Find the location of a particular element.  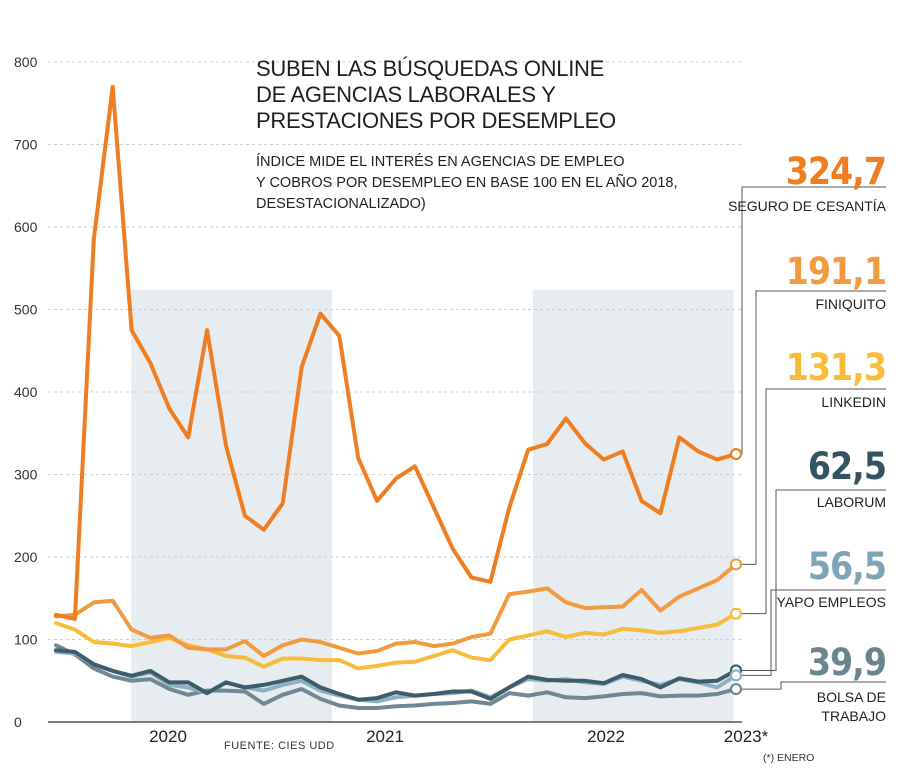

series-label-finiquito: FINIQUITO is located at coordinates (850, 304).